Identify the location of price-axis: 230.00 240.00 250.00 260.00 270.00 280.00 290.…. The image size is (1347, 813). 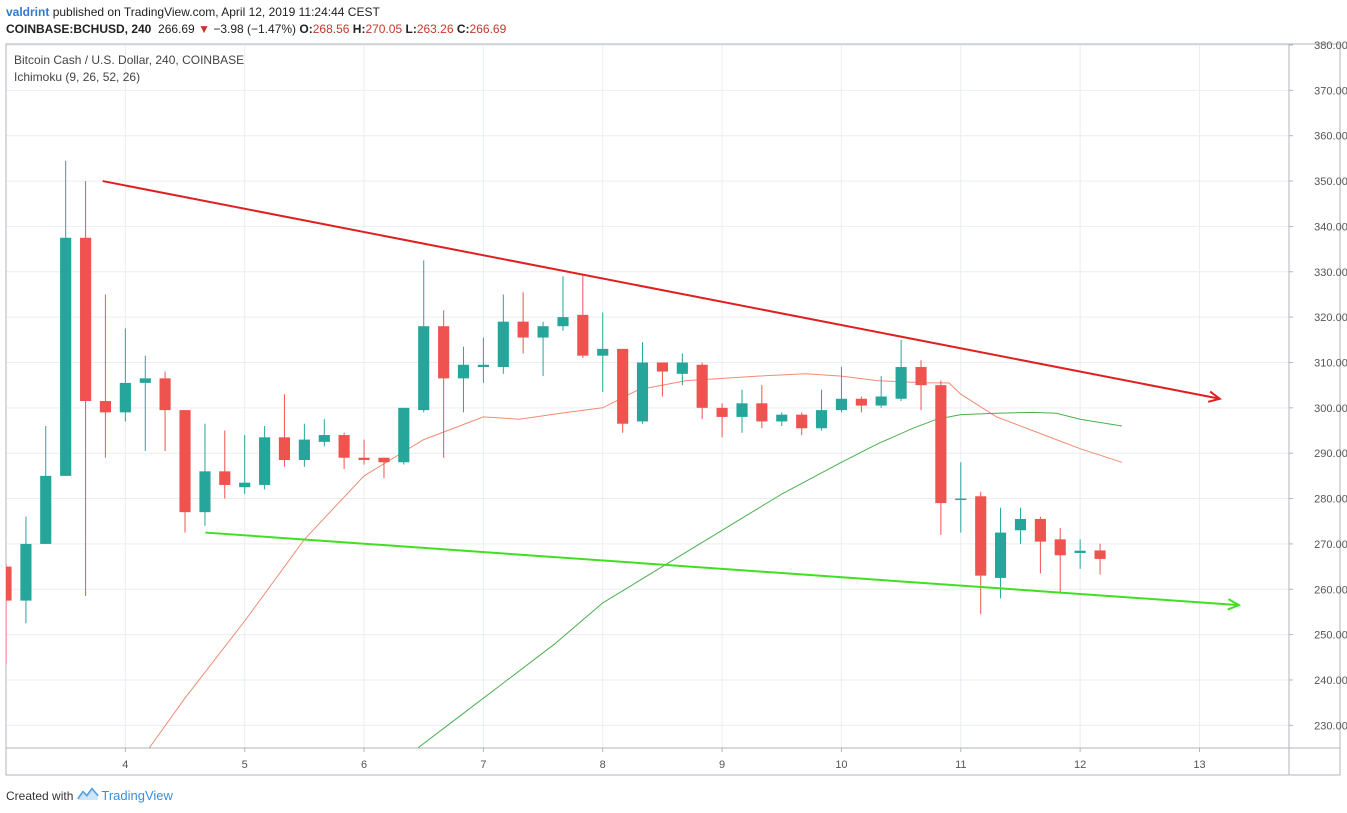
(1318, 386).